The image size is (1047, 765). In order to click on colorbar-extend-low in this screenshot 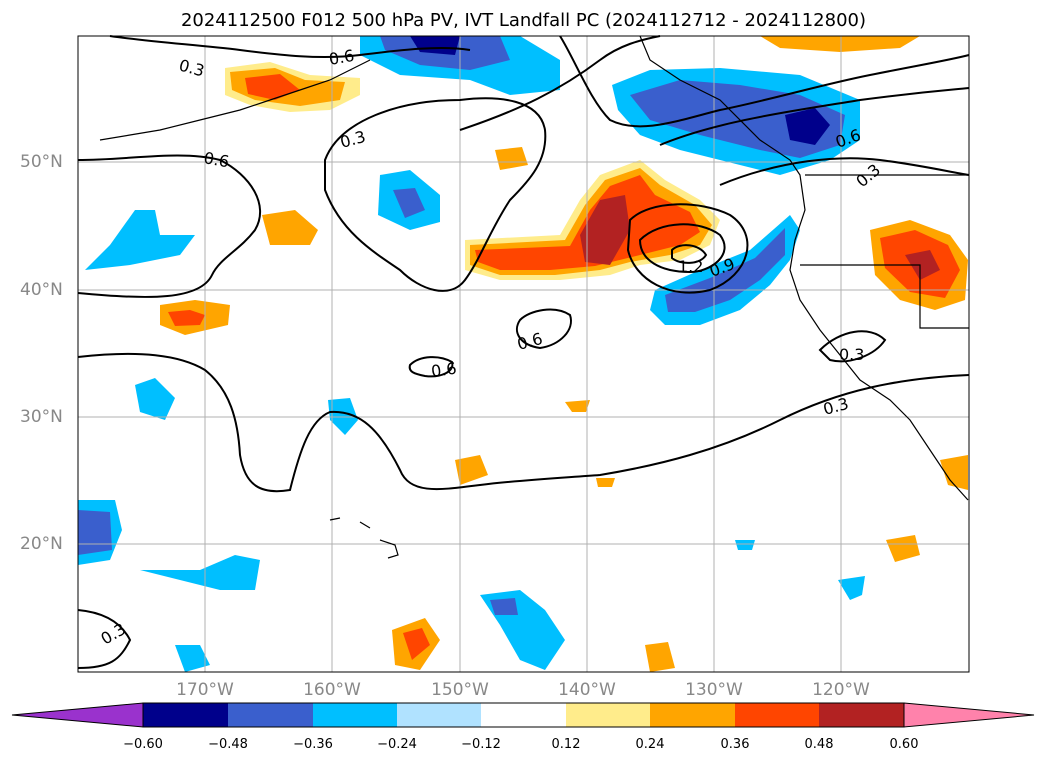, I will do `click(77, 715)`.